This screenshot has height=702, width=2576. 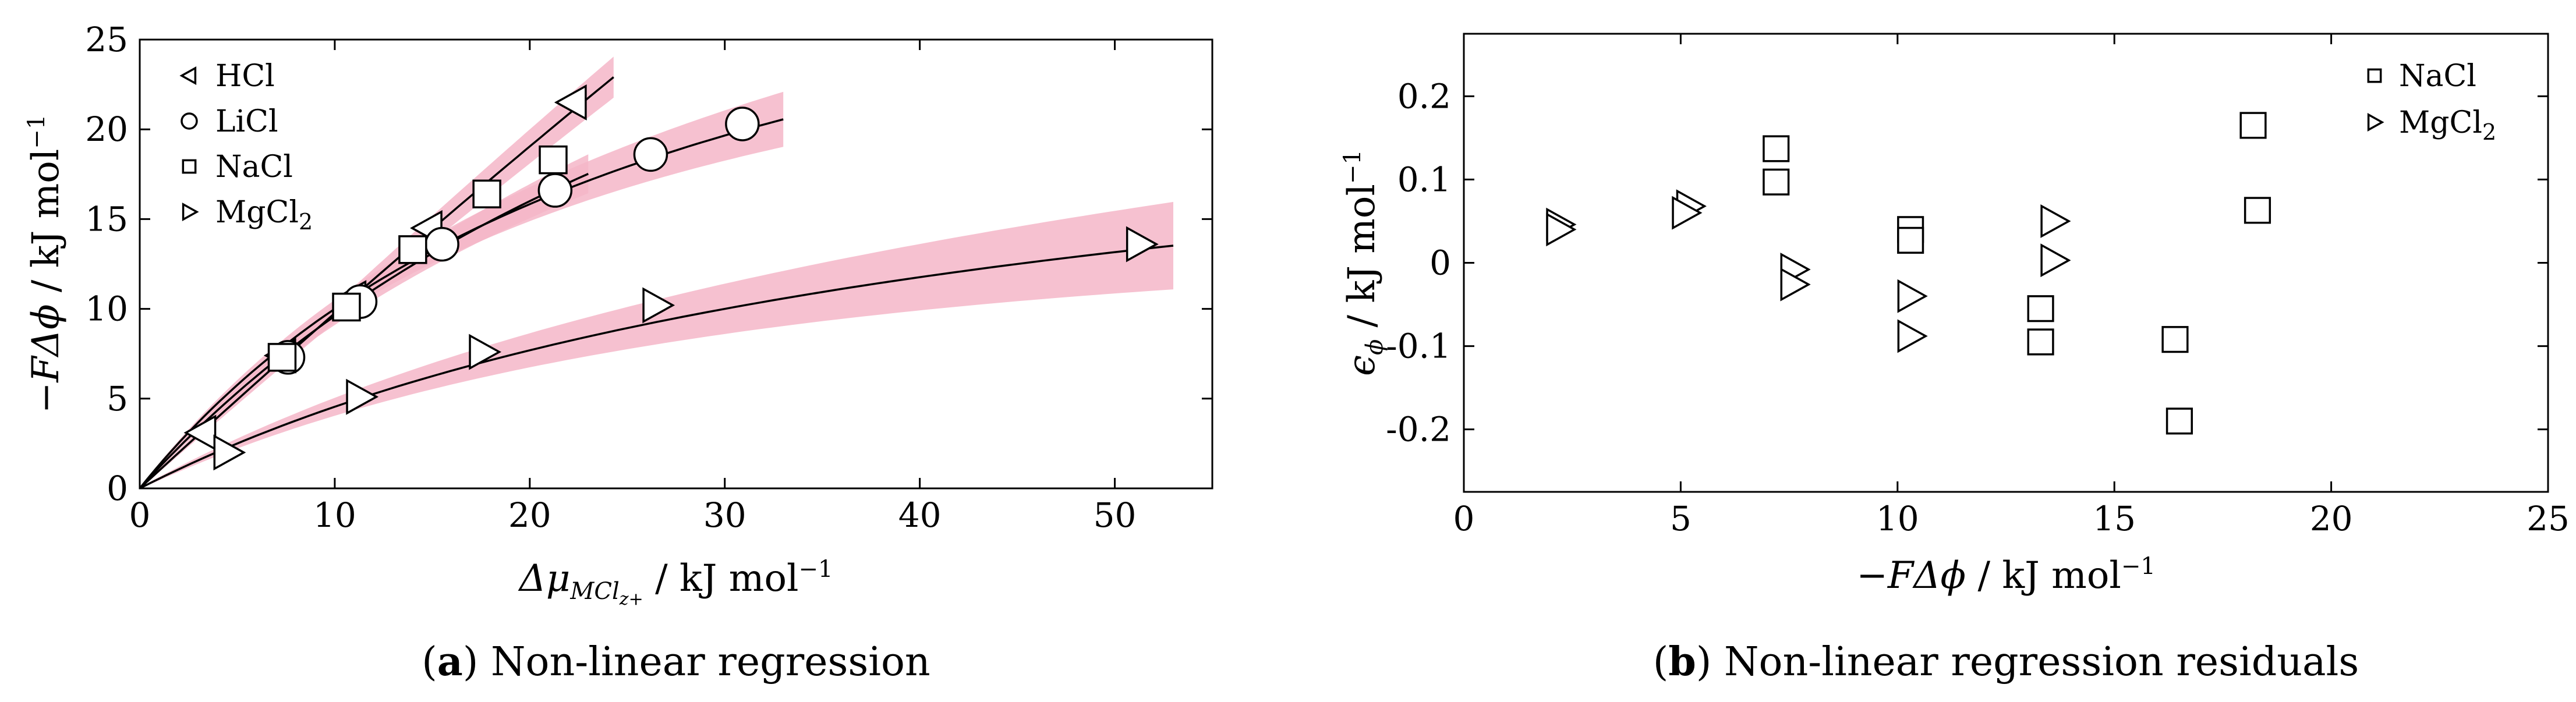 What do you see at coordinates (1115, 515) in the screenshot?
I see `a-x-tick-label: 50` at bounding box center [1115, 515].